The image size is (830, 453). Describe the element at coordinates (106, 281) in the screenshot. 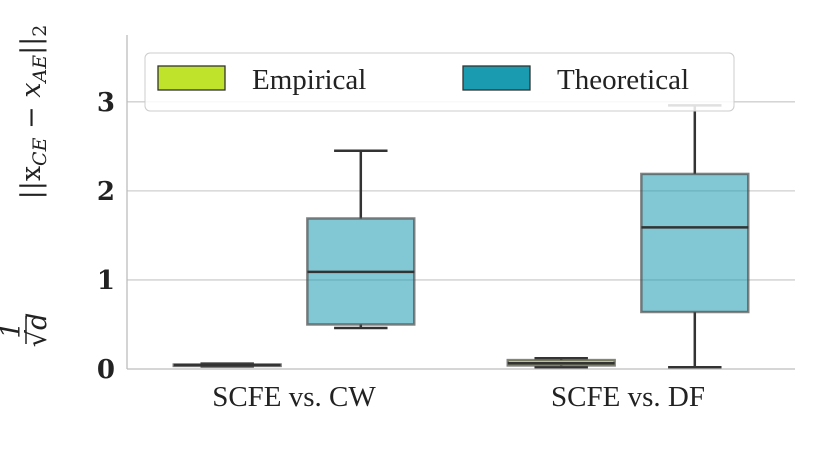

I see `y-tick-label-1: 1` at that location.